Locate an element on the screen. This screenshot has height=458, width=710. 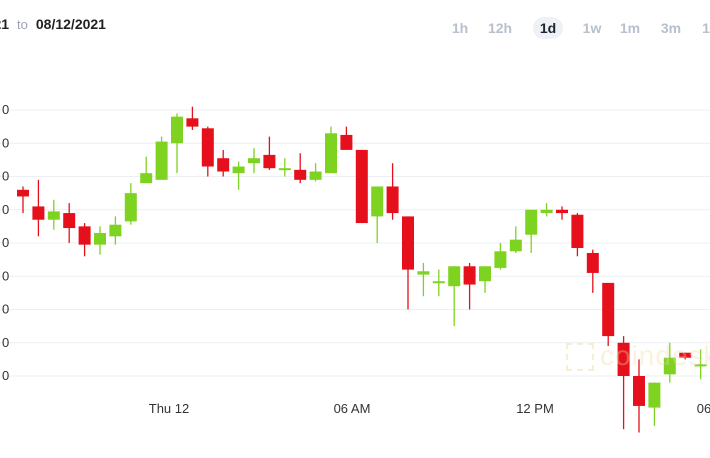
watermark: coindesk is located at coordinates (655, 355).